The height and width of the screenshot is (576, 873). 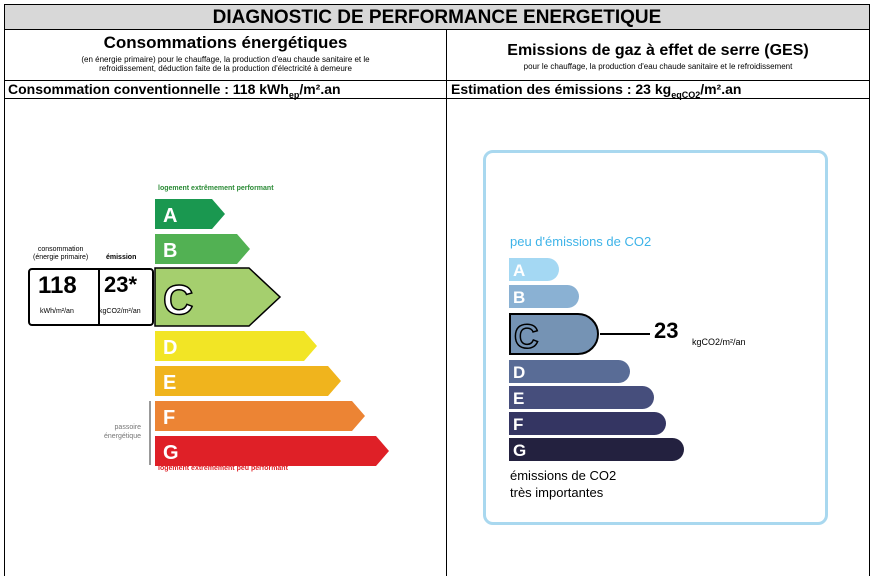 What do you see at coordinates (171, 453) in the screenshot?
I see `energy-class-letter-g: G` at bounding box center [171, 453].